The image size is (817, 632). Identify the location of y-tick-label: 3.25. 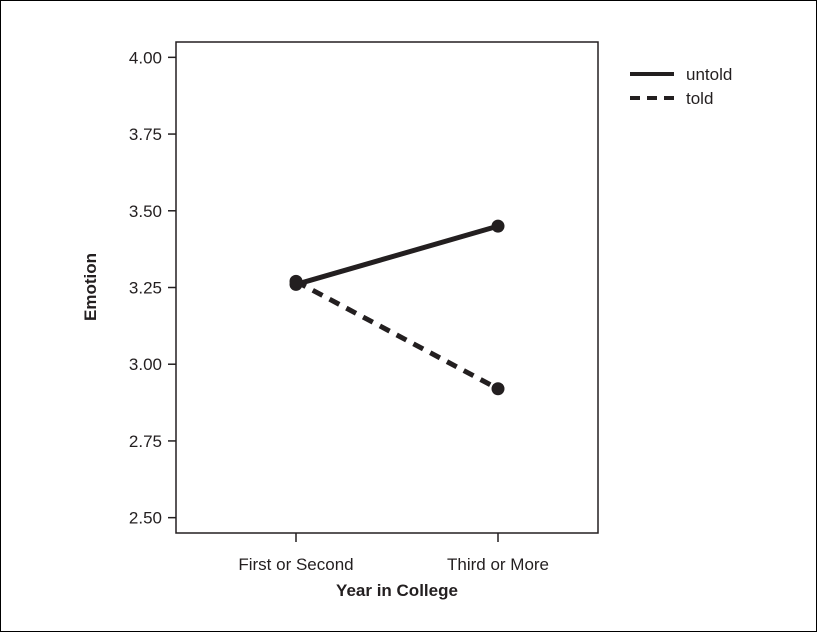
(145, 288).